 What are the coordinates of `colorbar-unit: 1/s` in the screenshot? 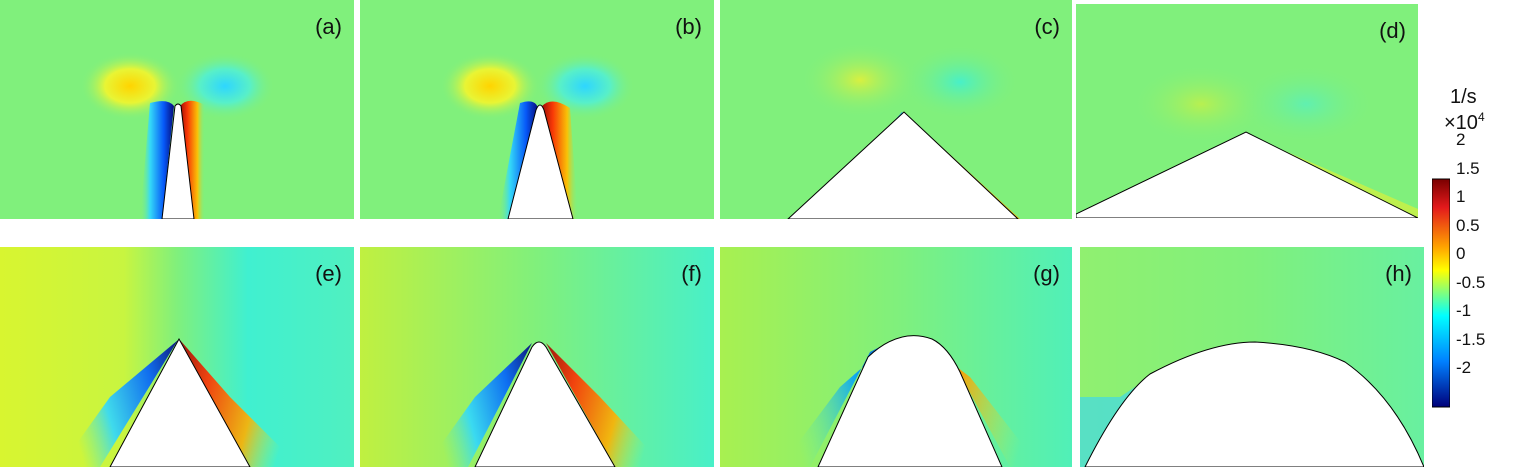 It's located at (1463, 97).